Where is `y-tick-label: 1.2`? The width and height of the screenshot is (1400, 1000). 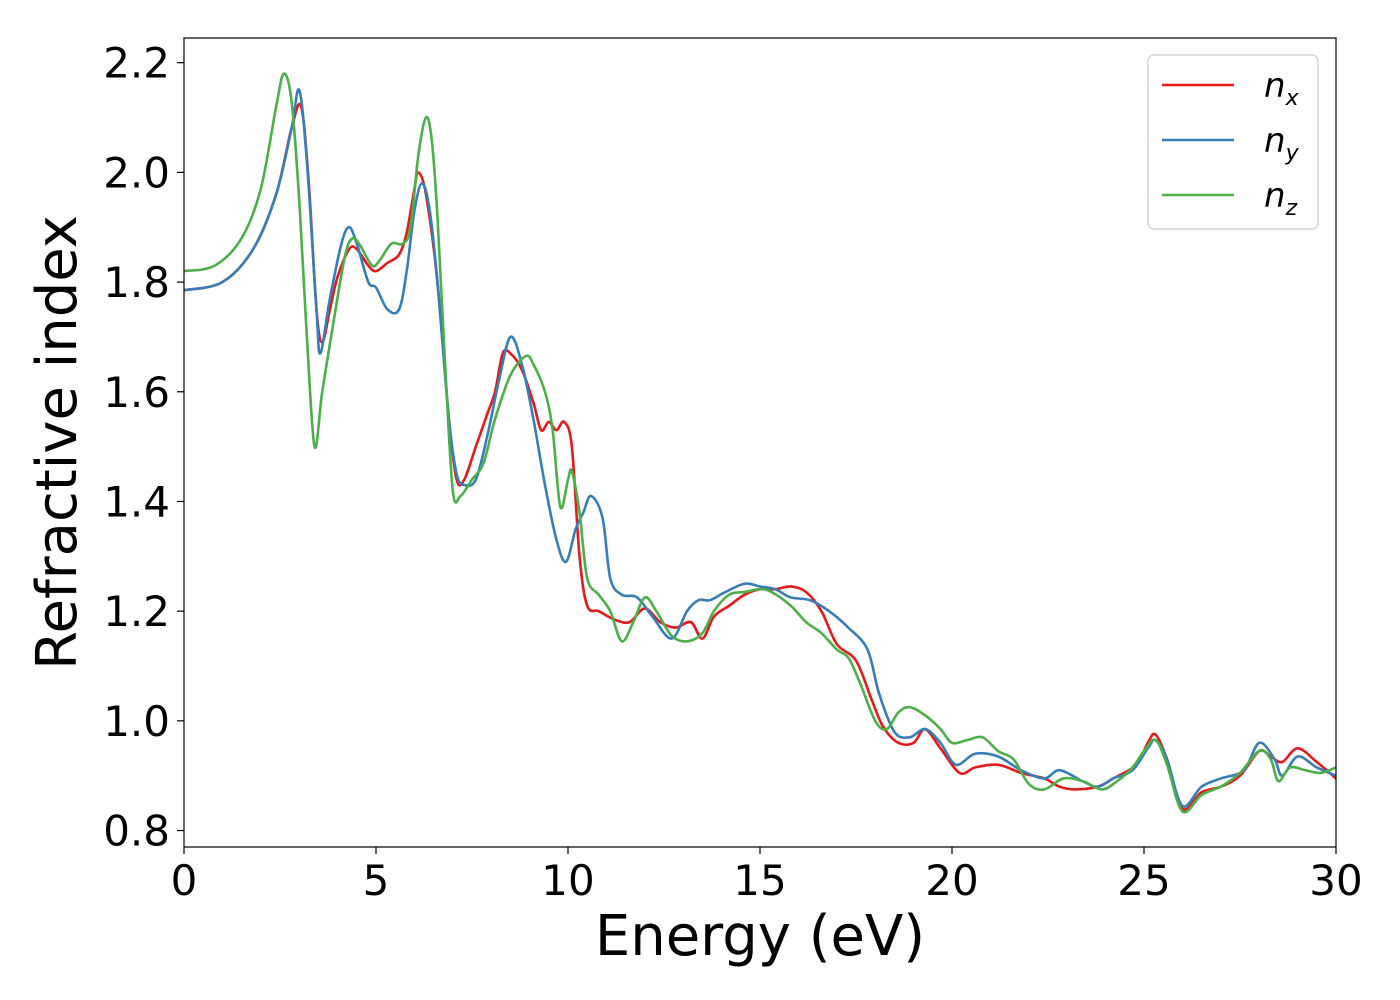
y-tick-label: 1.2 is located at coordinates (136, 611).